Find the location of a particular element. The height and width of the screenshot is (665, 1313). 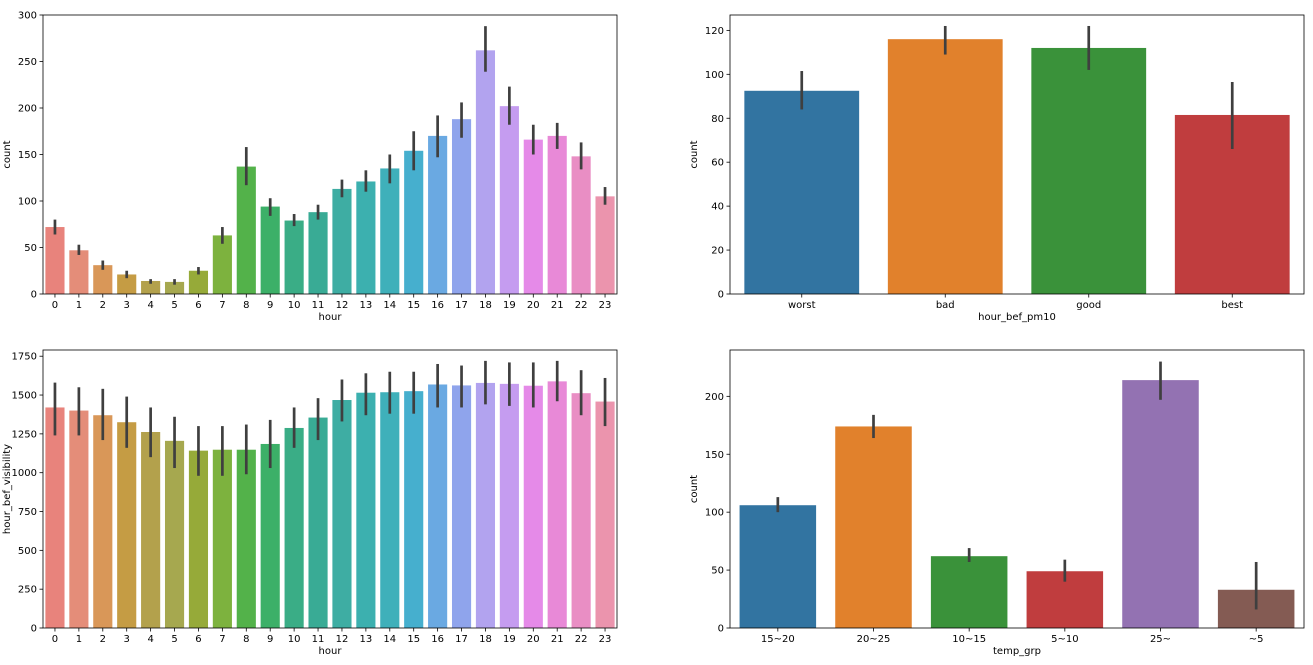

x-tick-label: 17 is located at coordinates (461, 305).